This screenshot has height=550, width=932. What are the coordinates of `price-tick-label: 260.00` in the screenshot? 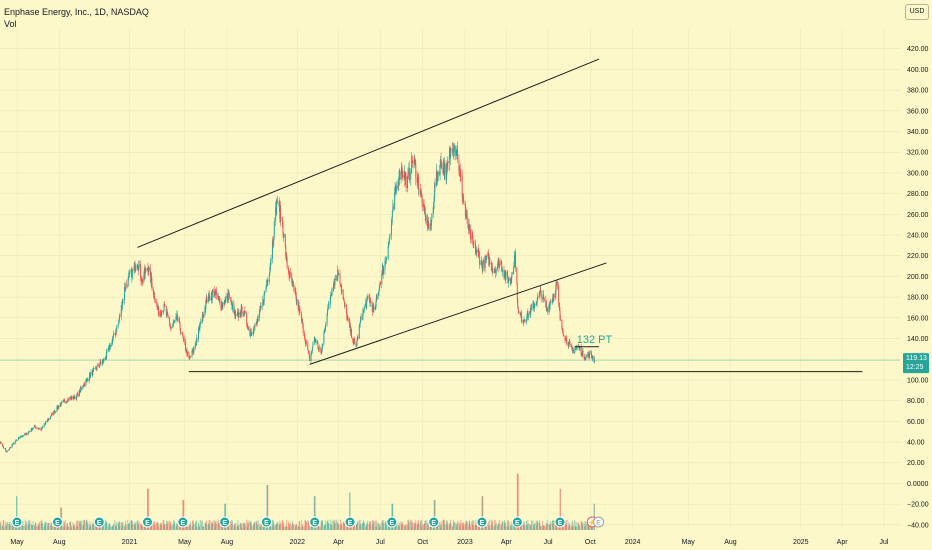 It's located at (918, 215).